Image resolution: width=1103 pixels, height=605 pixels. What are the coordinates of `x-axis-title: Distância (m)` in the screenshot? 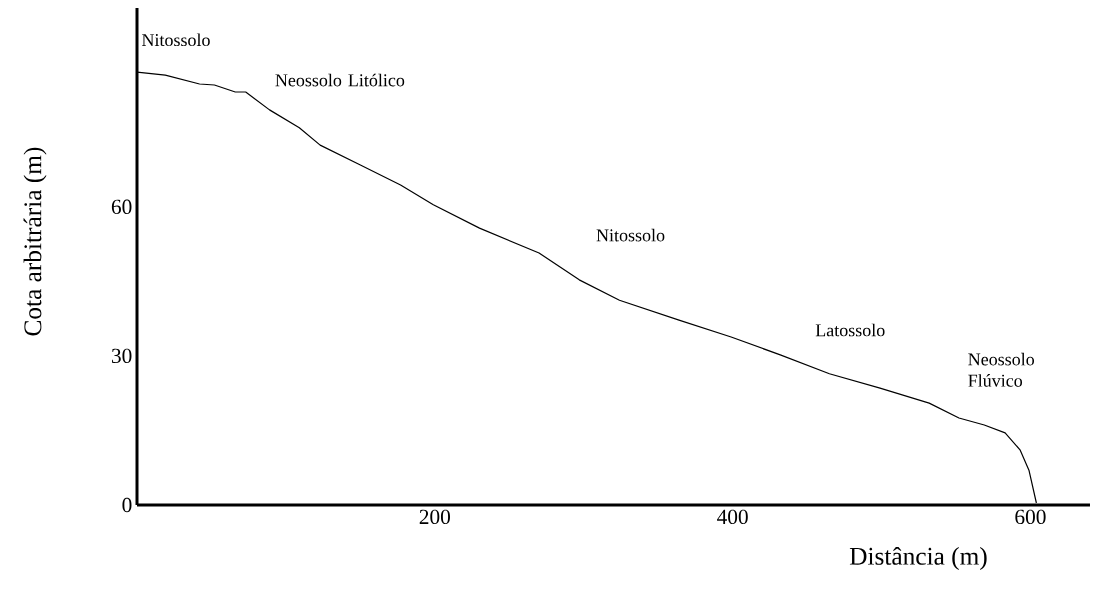 It's located at (918, 558).